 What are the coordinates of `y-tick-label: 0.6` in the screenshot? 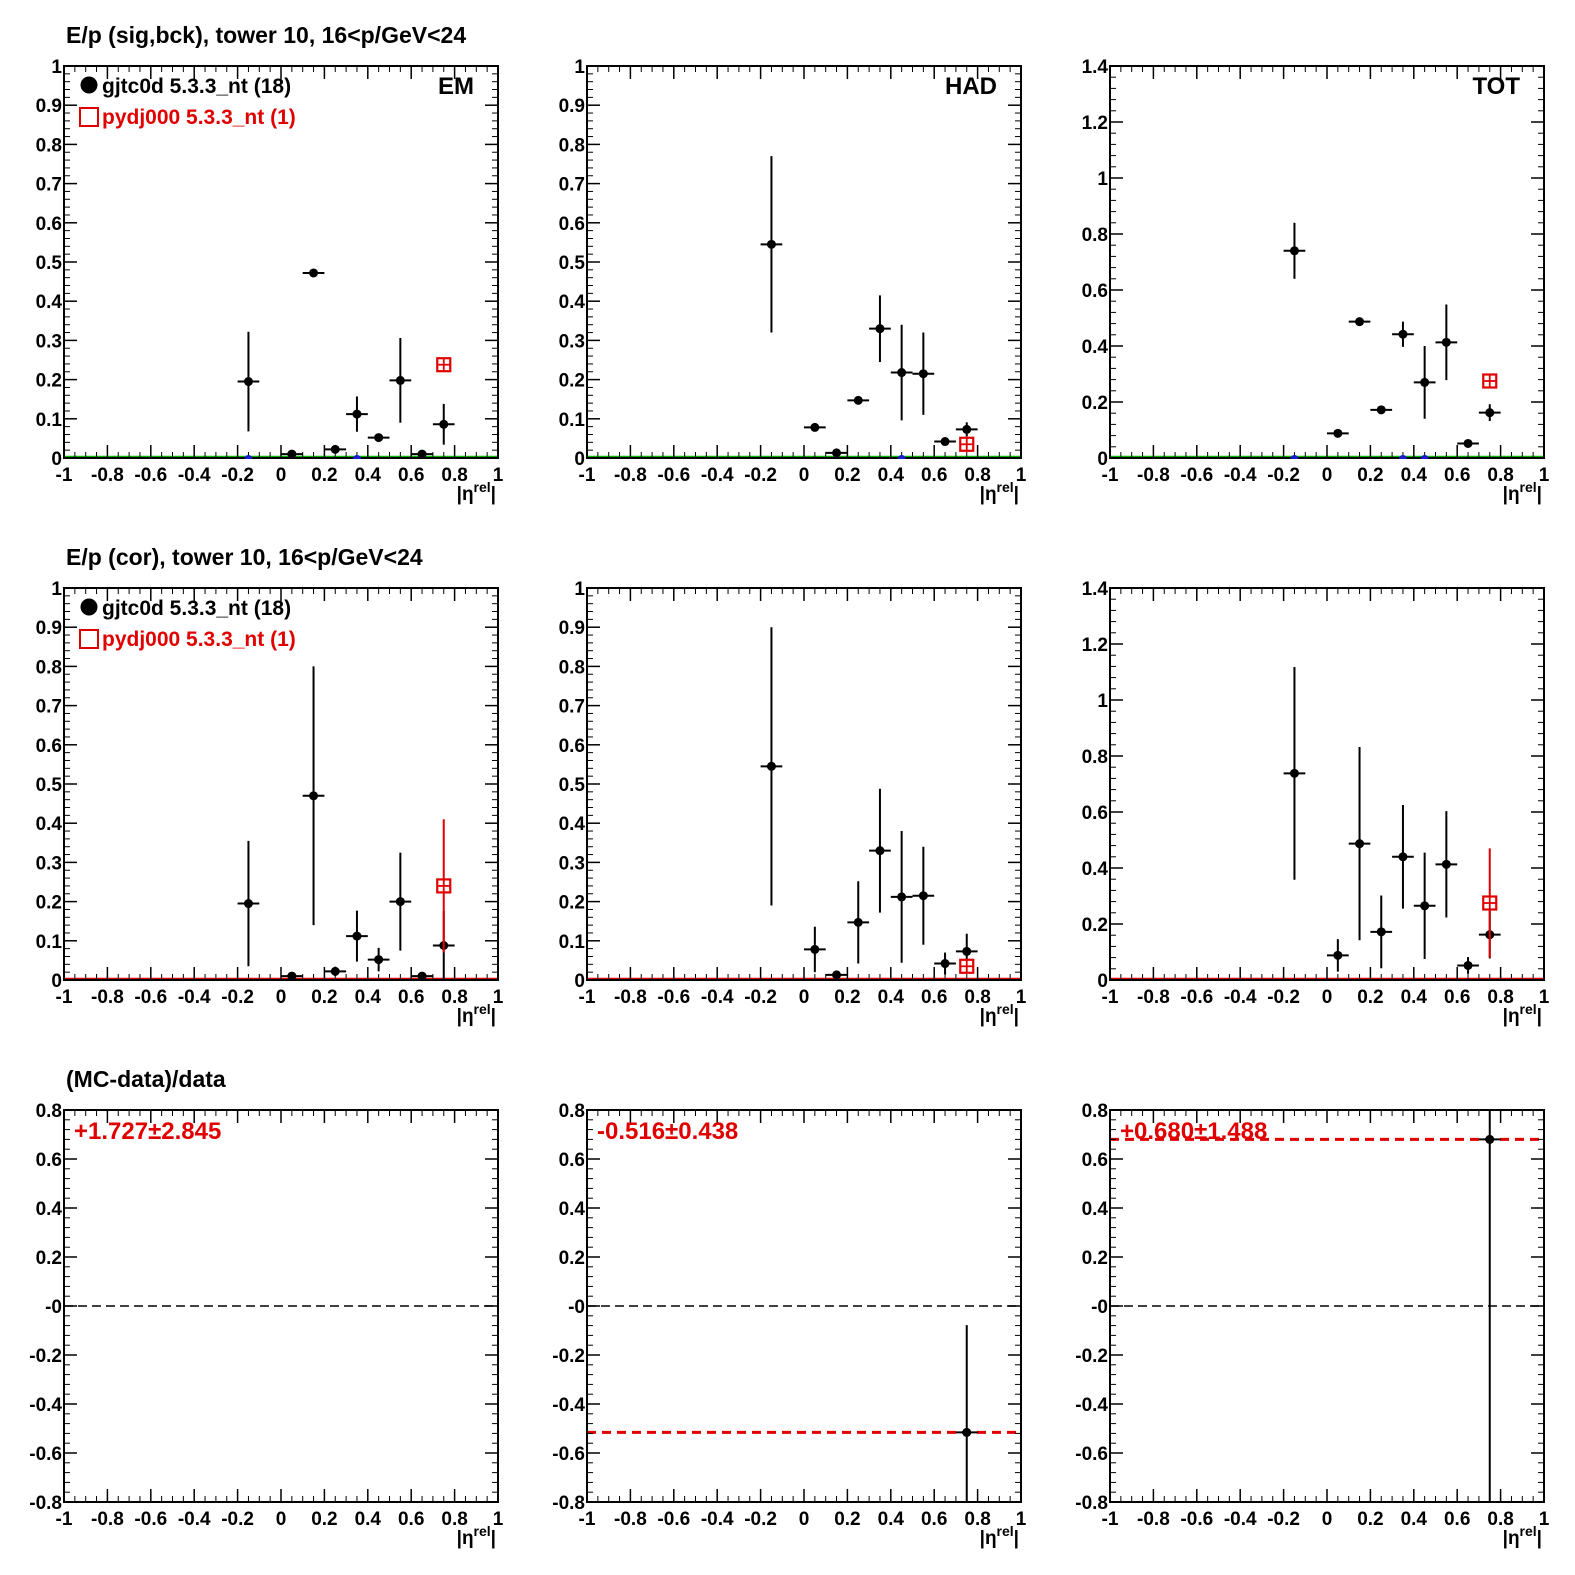 It's located at (572, 746).